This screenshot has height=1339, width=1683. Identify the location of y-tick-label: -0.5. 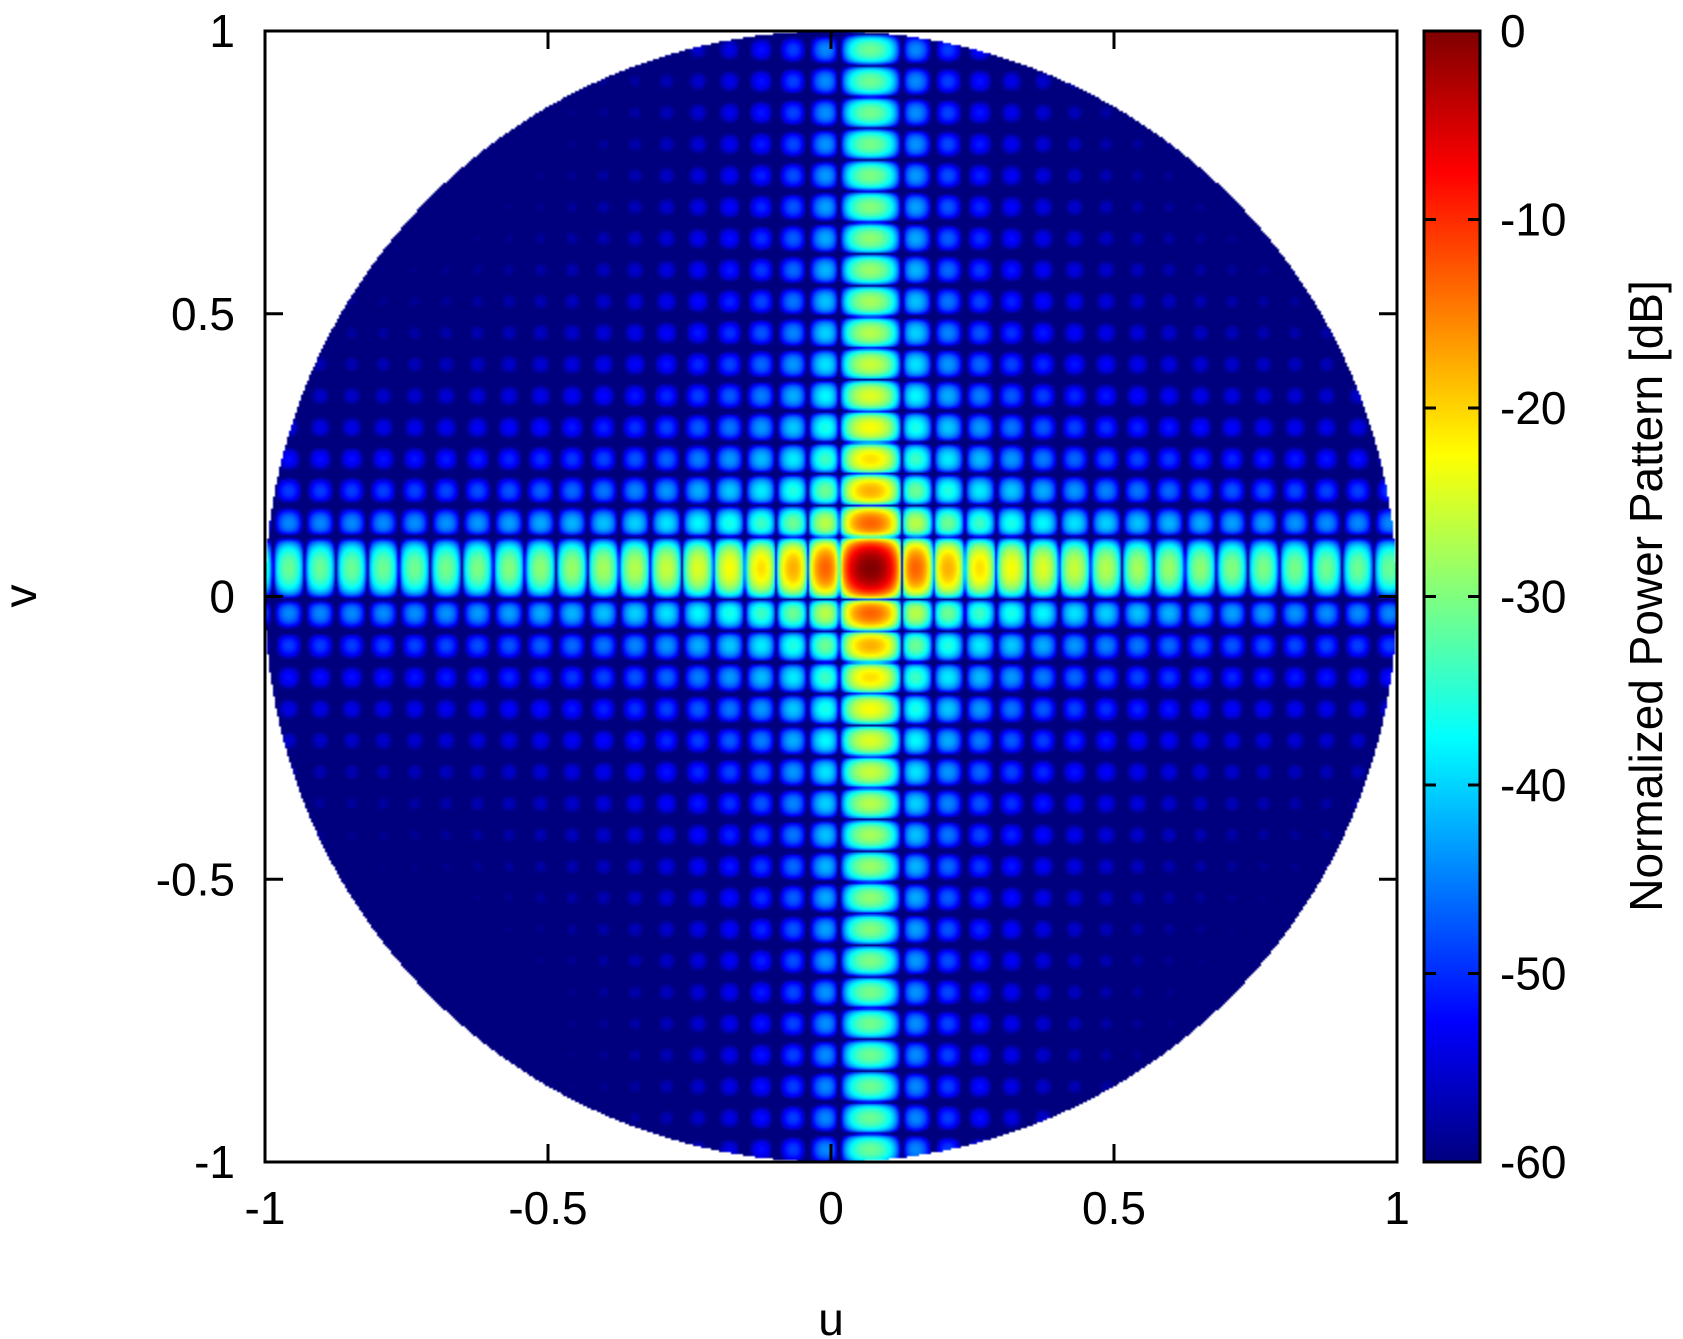
(195, 879).